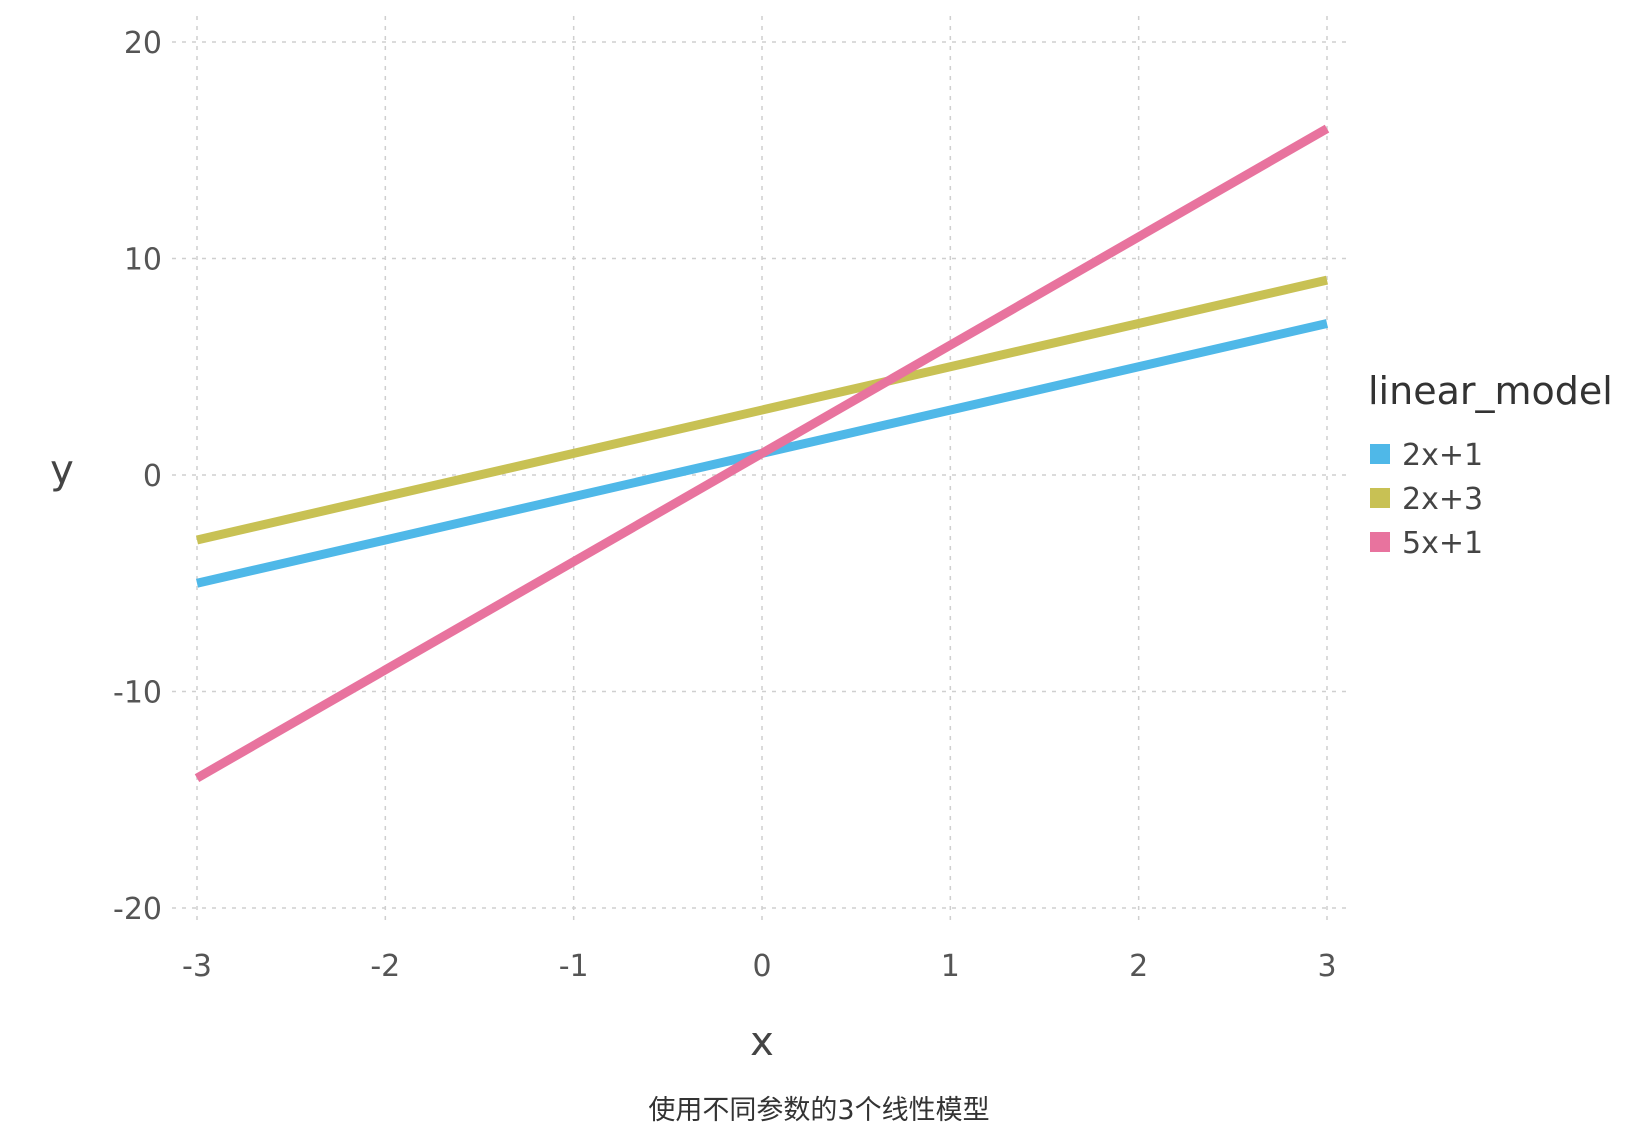 The width and height of the screenshot is (1638, 1134). I want to click on x-tick-label: 0, so click(761, 966).